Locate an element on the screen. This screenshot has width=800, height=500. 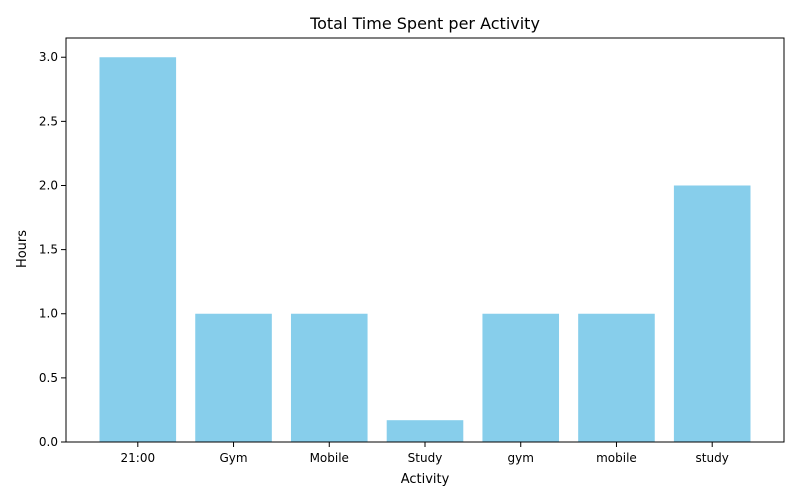
x-tick-label: Mobile is located at coordinates (329, 458).